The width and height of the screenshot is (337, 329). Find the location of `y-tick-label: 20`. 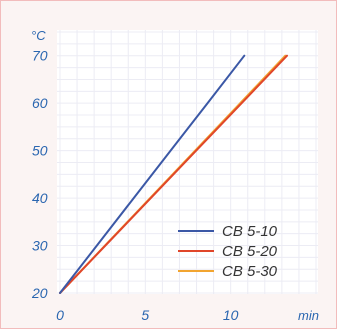

y-tick-label: 20 is located at coordinates (39, 293).